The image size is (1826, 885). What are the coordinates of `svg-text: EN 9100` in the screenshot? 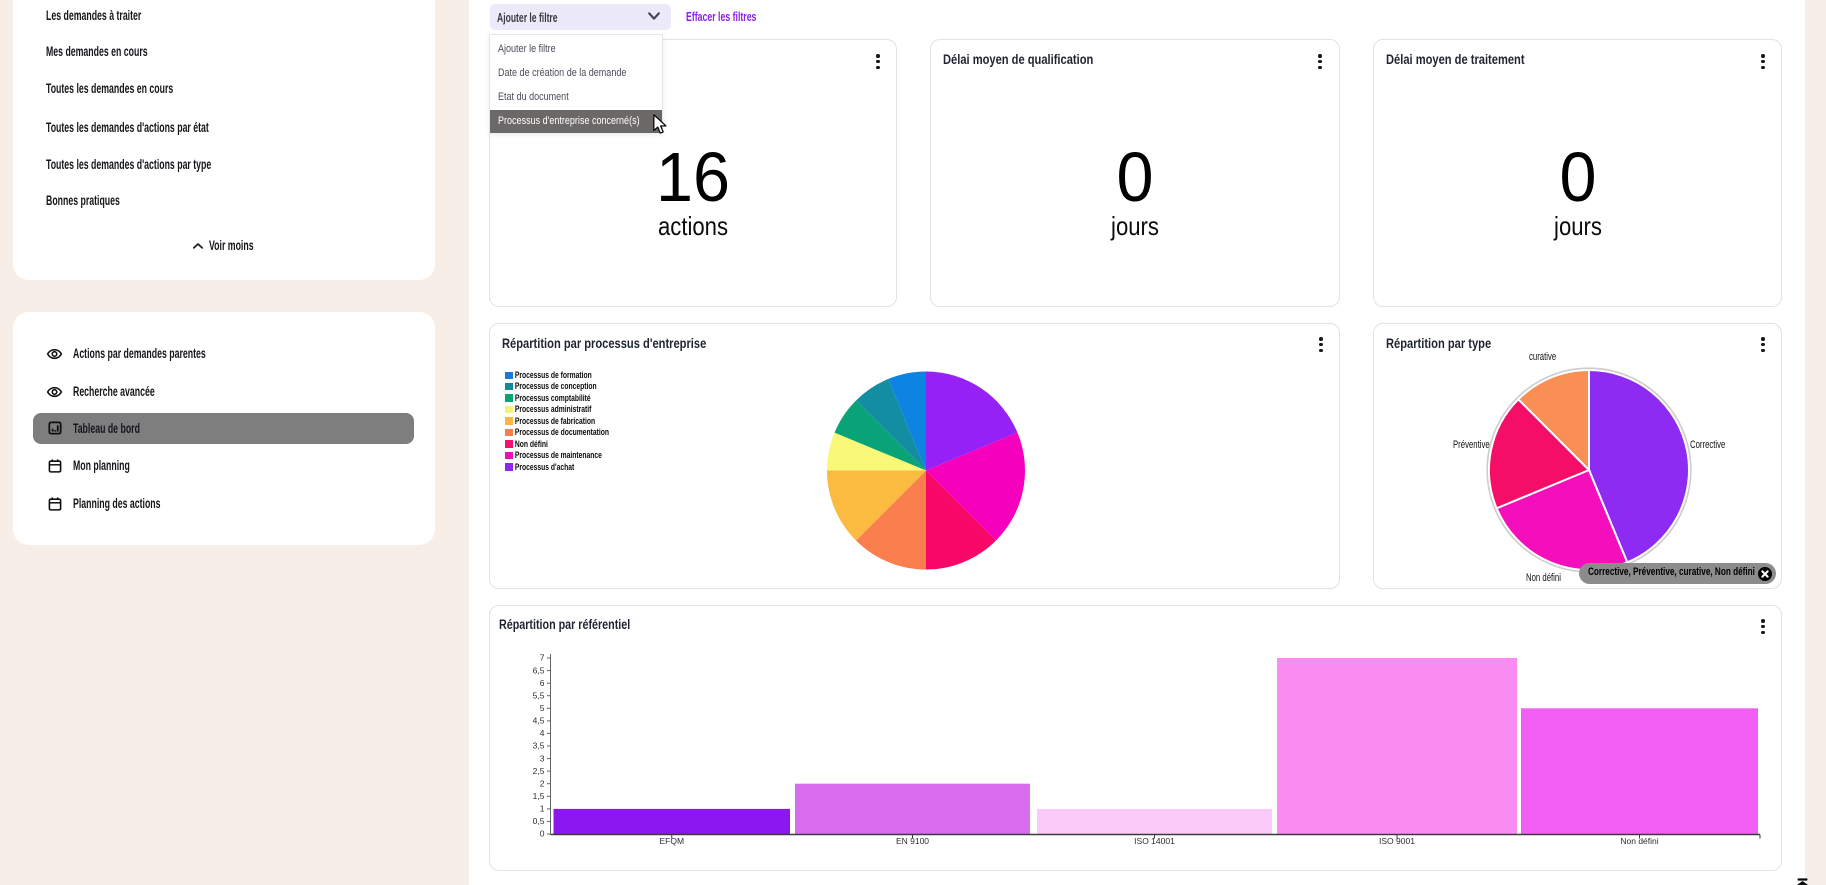 It's located at (912, 841).